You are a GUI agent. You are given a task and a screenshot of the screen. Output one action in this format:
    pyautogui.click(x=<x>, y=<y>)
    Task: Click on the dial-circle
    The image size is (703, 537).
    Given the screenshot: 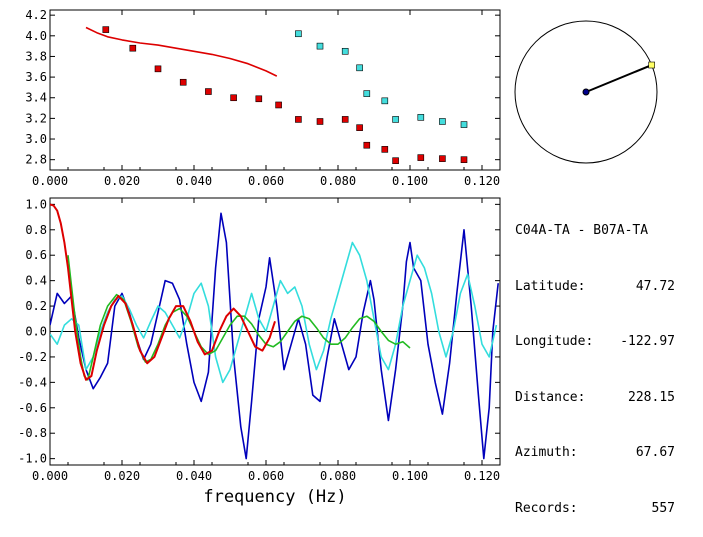 What is the action you would take?
    pyautogui.click(x=586, y=92)
    